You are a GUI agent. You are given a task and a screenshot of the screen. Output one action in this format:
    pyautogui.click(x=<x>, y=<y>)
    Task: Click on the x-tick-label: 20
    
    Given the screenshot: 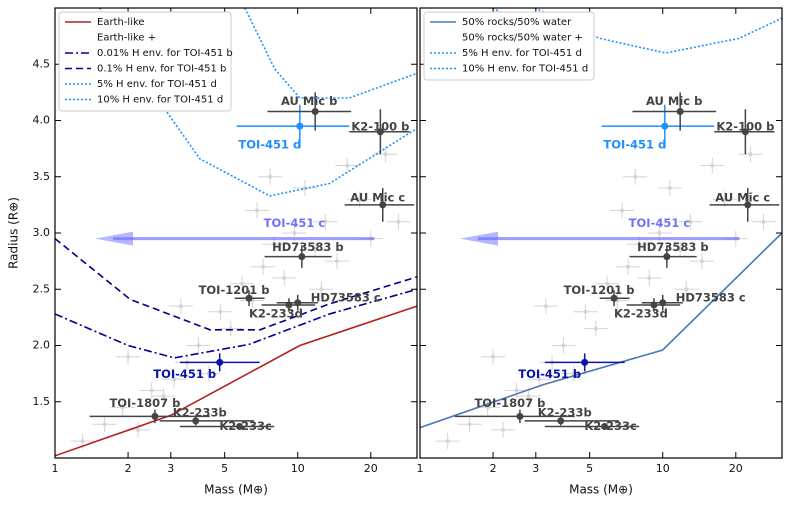 What is the action you would take?
    pyautogui.click(x=736, y=468)
    